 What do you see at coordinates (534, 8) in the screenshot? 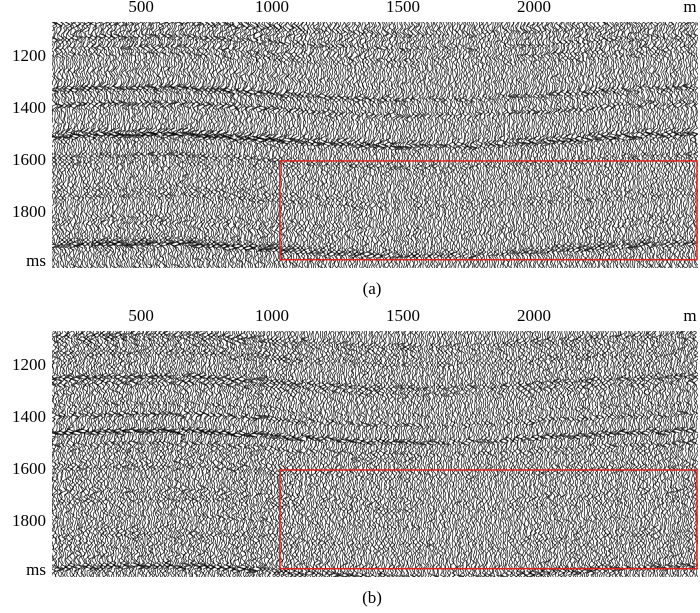
I see `x-tick-label: 2000` at bounding box center [534, 8].